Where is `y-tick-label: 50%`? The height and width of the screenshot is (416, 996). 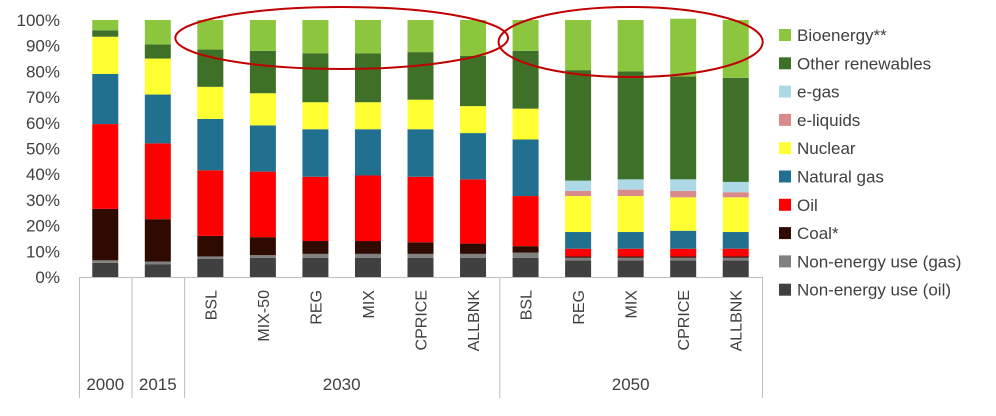 y-tick-label: 50% is located at coordinates (43, 149).